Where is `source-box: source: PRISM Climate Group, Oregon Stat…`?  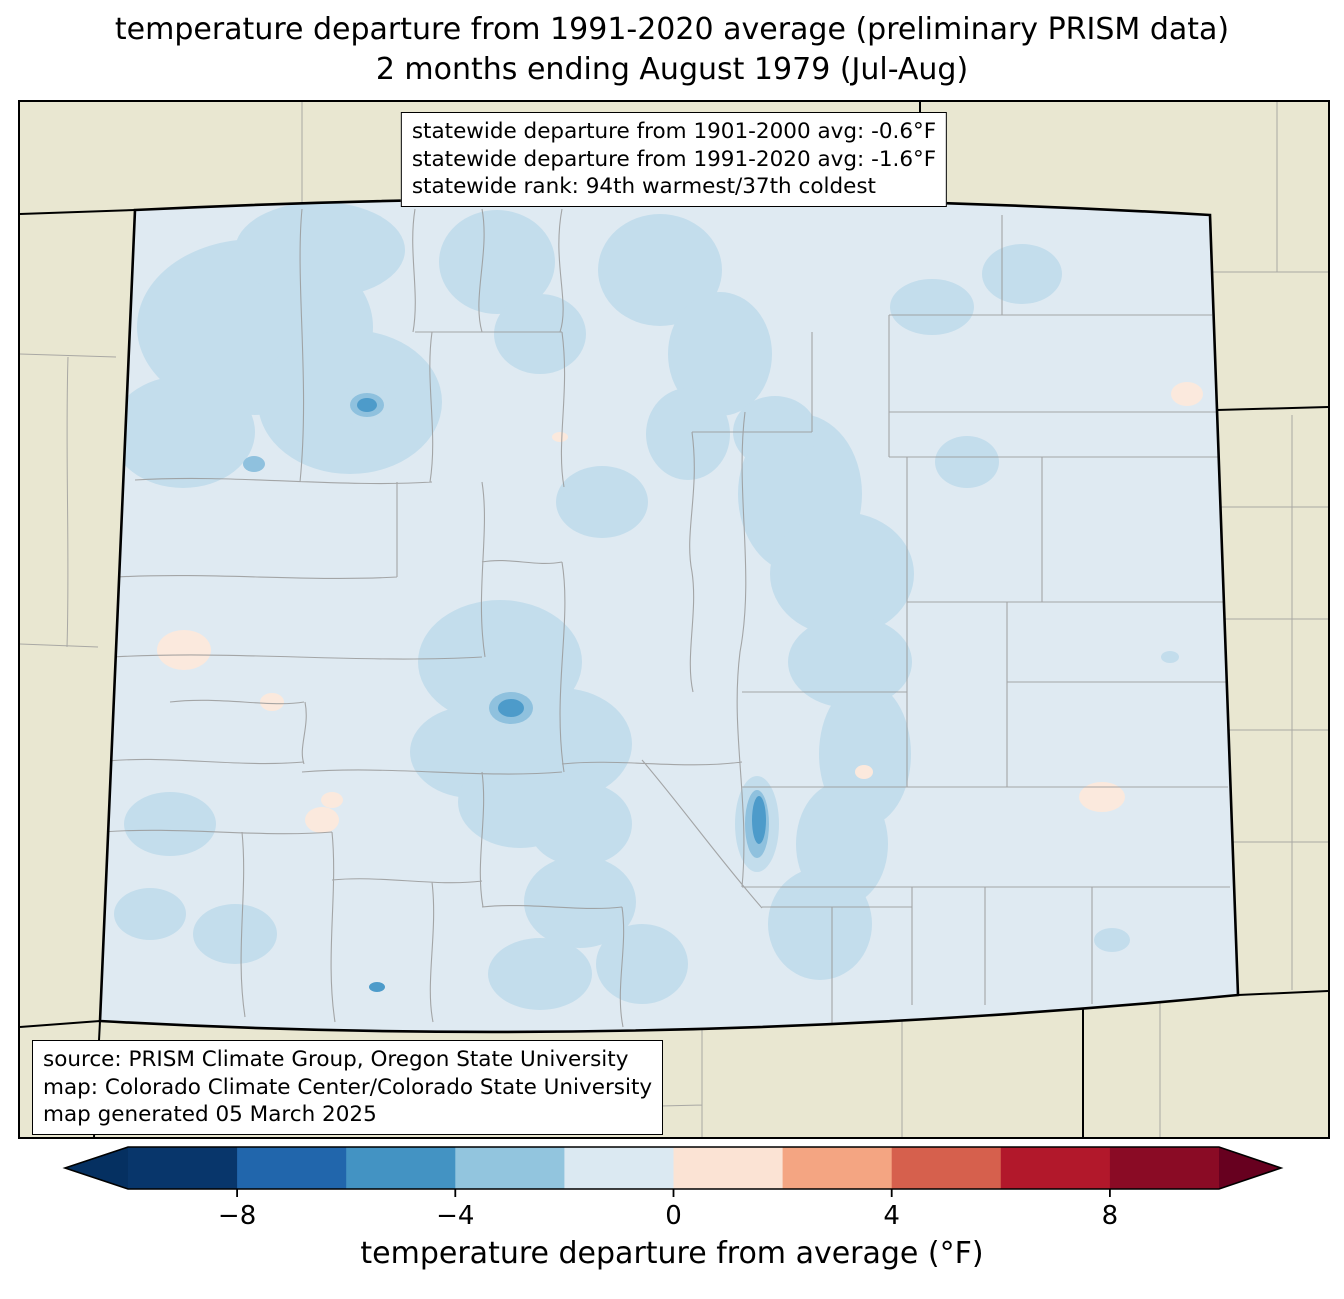 source-box: source: PRISM Climate Group, Oregon Stat… is located at coordinates (348, 1087).